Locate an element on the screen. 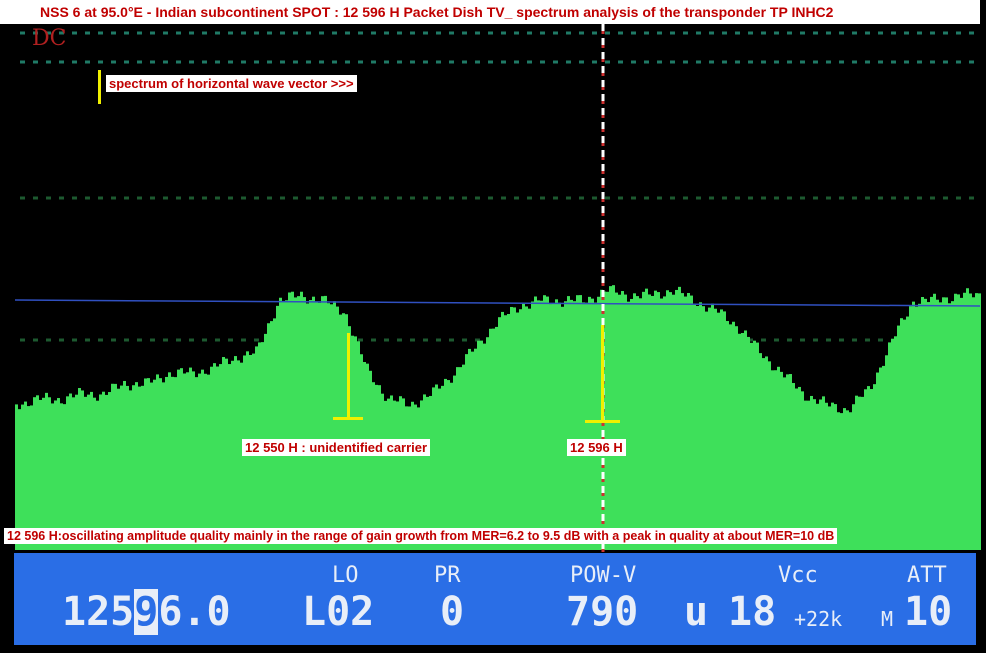 The width and height of the screenshot is (986, 653). tp-marker-base is located at coordinates (602, 421).